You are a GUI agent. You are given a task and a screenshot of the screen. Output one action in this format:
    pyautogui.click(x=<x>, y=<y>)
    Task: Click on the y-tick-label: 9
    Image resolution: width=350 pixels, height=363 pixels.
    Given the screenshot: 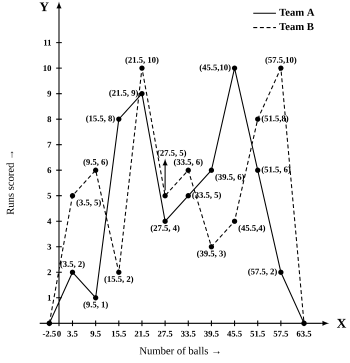 What is the action you would take?
    pyautogui.click(x=50, y=93)
    